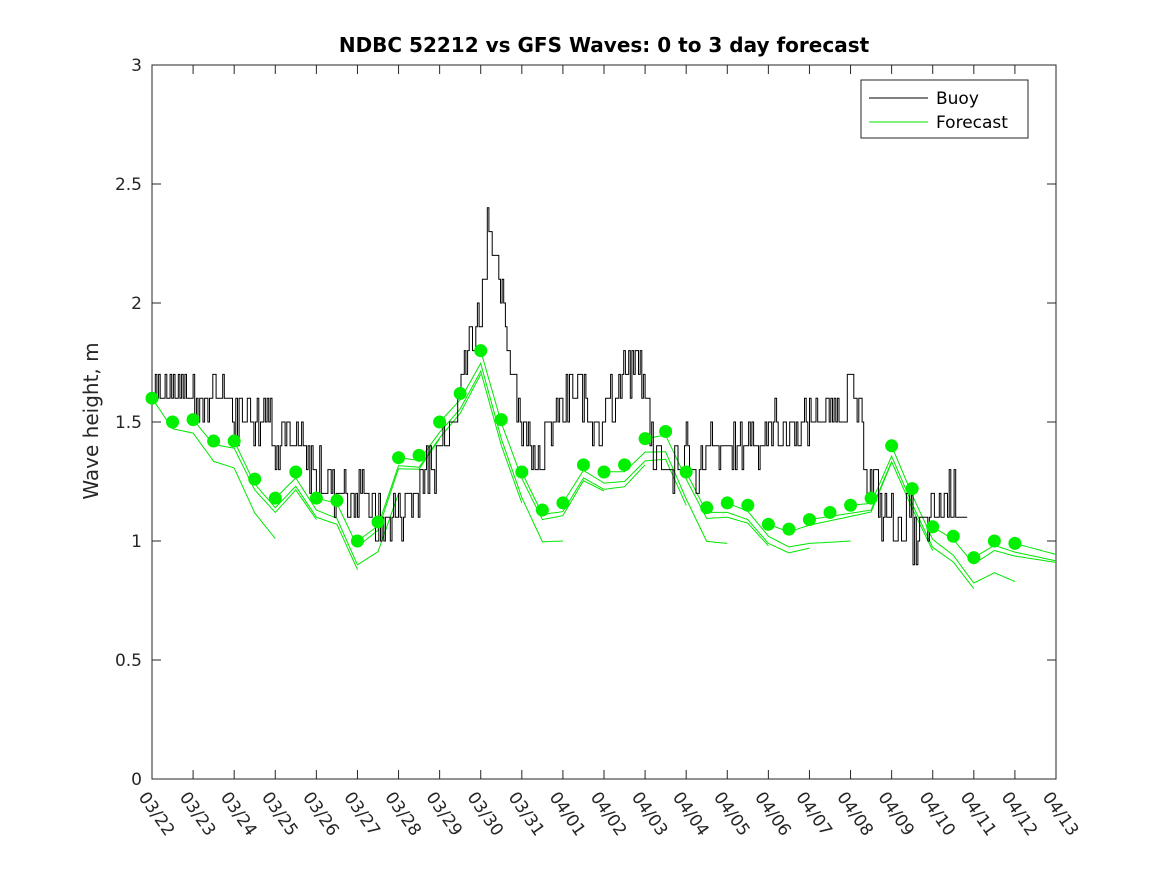 The height and width of the screenshot is (875, 1167). What do you see at coordinates (690, 814) in the screenshot?
I see `x-tick-label: 04/04` at bounding box center [690, 814].